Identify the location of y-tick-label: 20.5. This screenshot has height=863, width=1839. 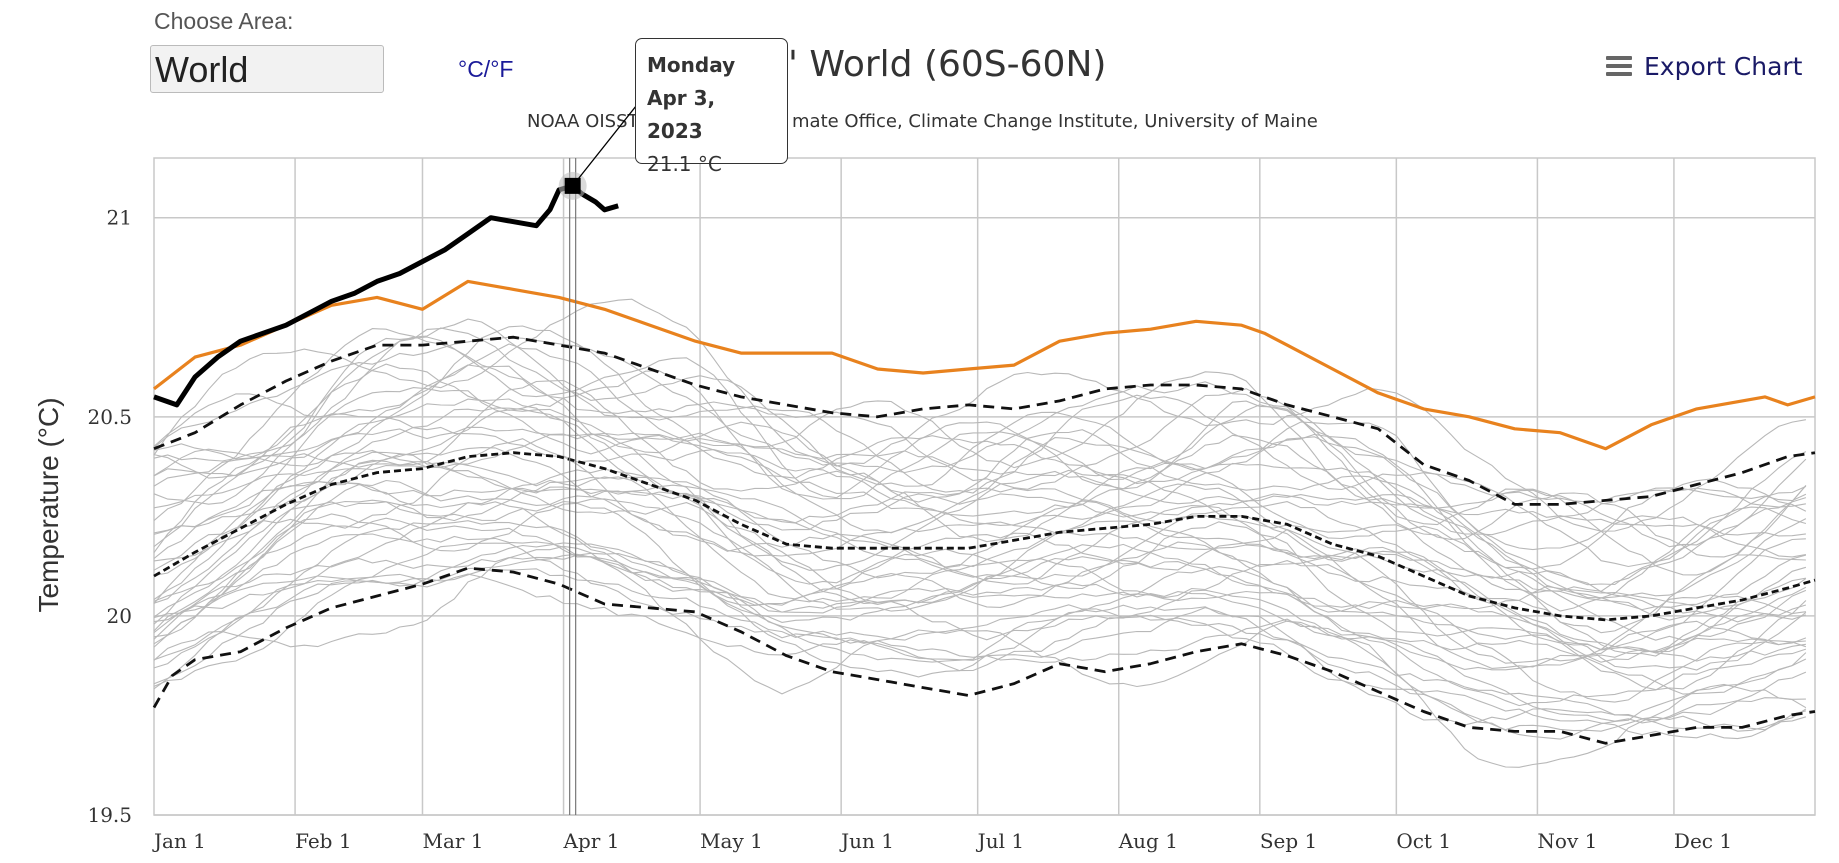
(109, 417).